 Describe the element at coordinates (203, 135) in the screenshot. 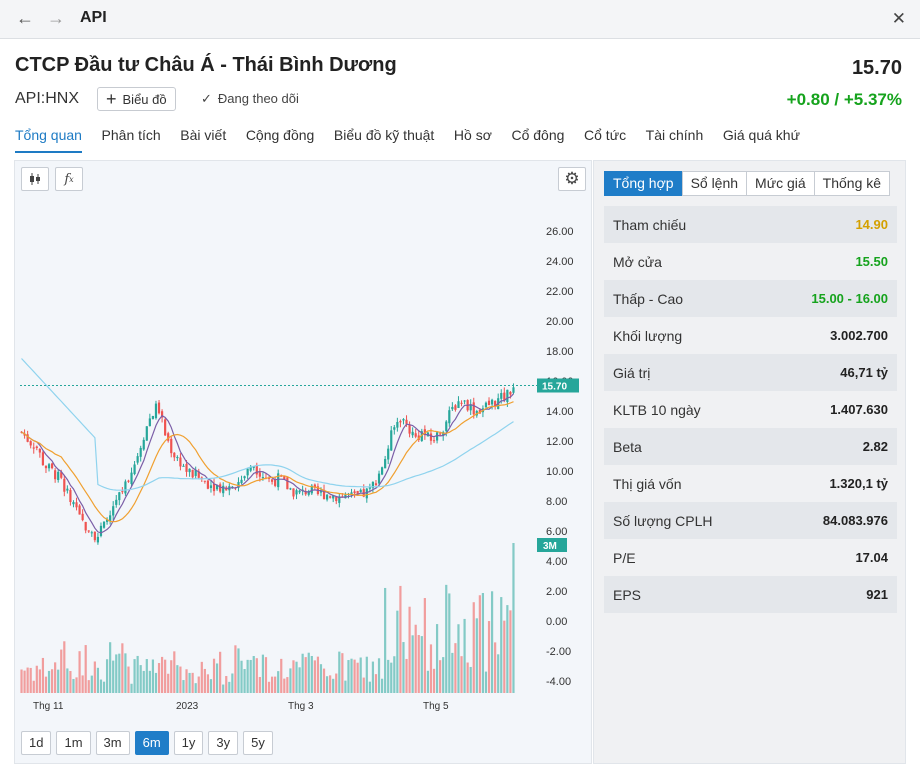

I see `tab-2: Bài viết` at that location.